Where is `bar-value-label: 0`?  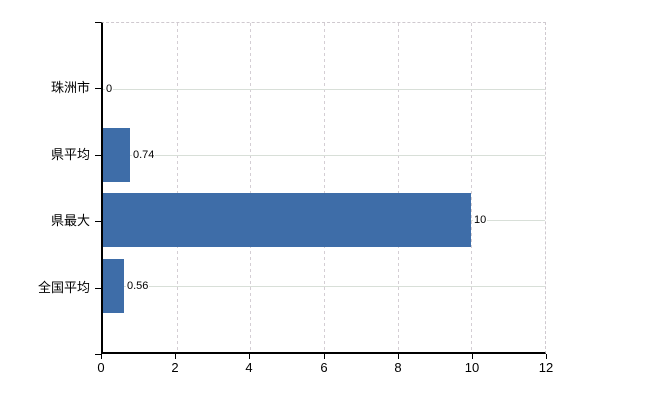
bar-value-label: 0 is located at coordinates (109, 89).